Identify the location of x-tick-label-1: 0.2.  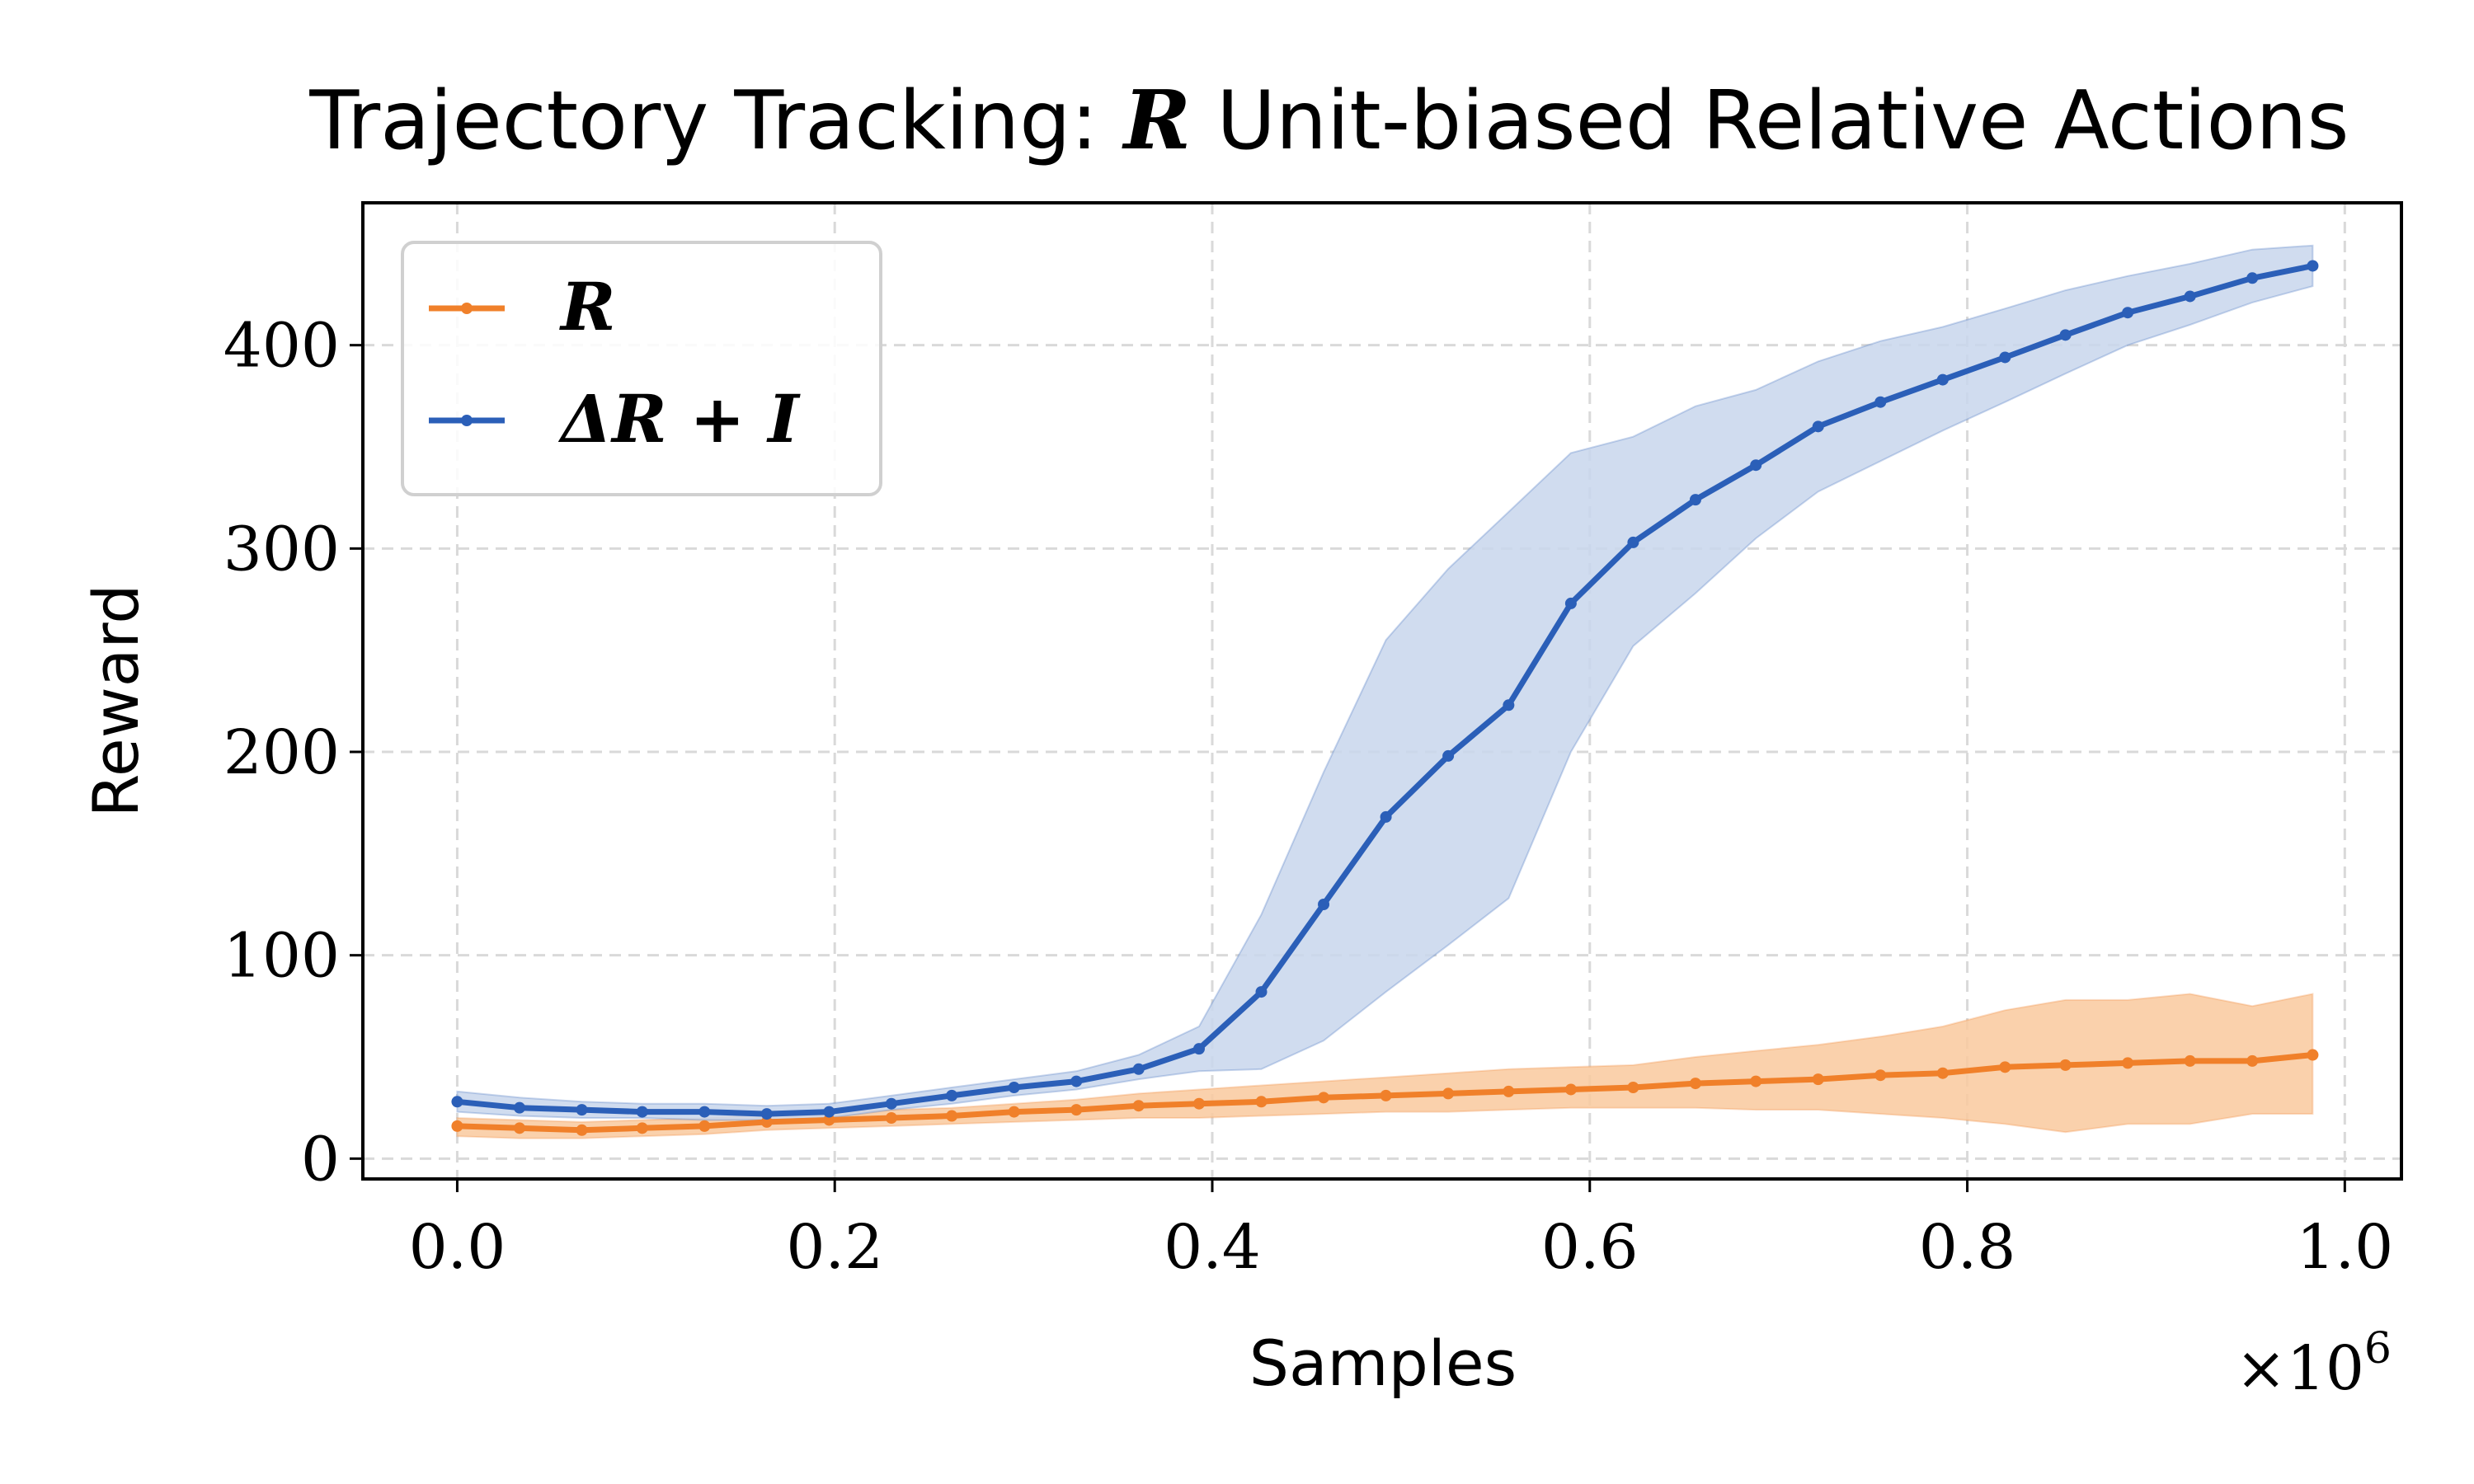
(834, 1247).